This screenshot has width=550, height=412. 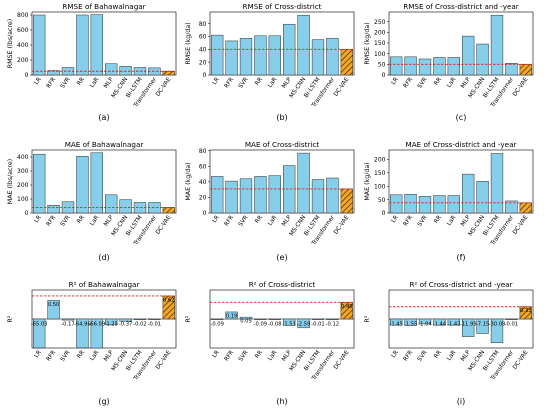 What do you see at coordinates (39, 325) in the screenshot?
I see `bar-value-label: -65.03` at bounding box center [39, 325].